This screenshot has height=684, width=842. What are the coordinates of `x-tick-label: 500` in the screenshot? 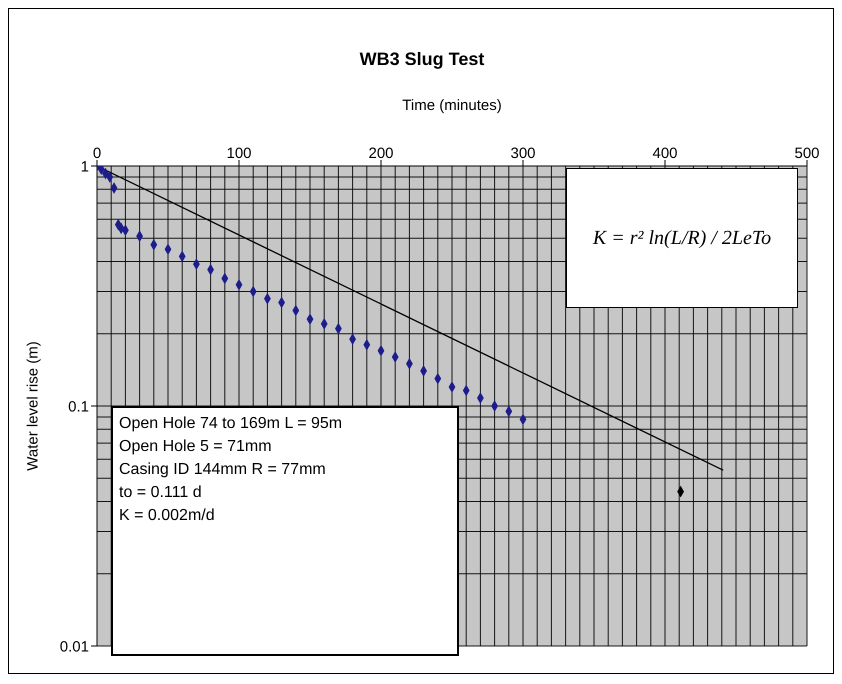 It's located at (807, 153).